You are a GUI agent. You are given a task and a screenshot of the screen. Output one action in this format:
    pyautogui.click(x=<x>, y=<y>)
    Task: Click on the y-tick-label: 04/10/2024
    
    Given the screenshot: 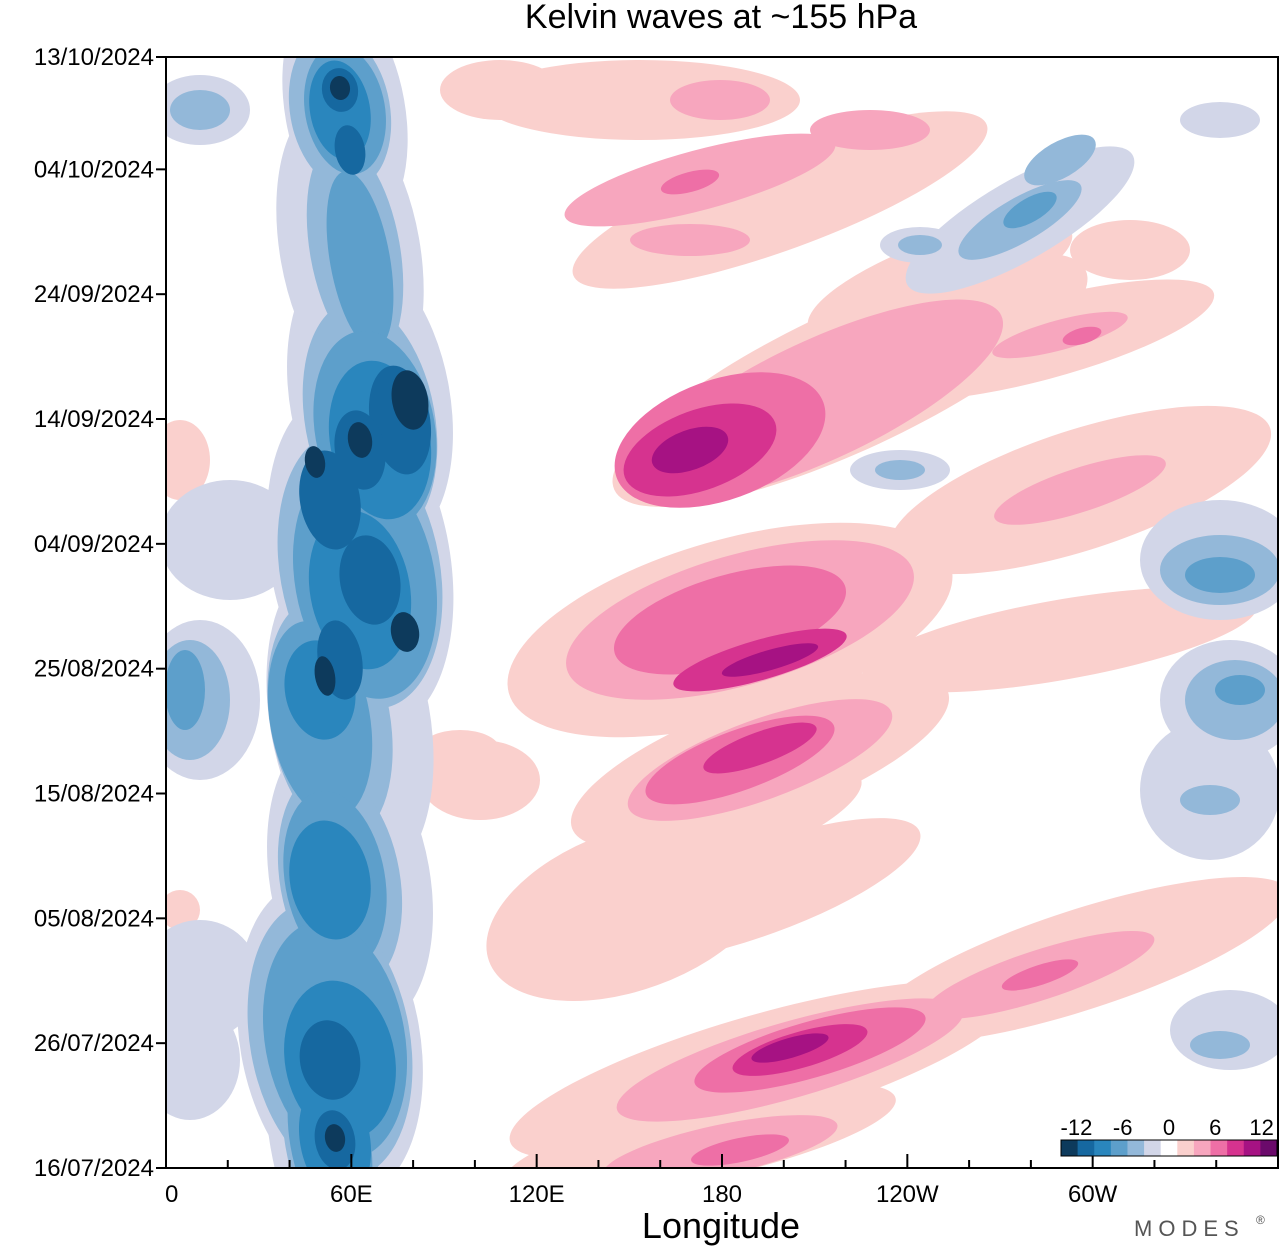 What is the action you would take?
    pyautogui.click(x=94, y=169)
    